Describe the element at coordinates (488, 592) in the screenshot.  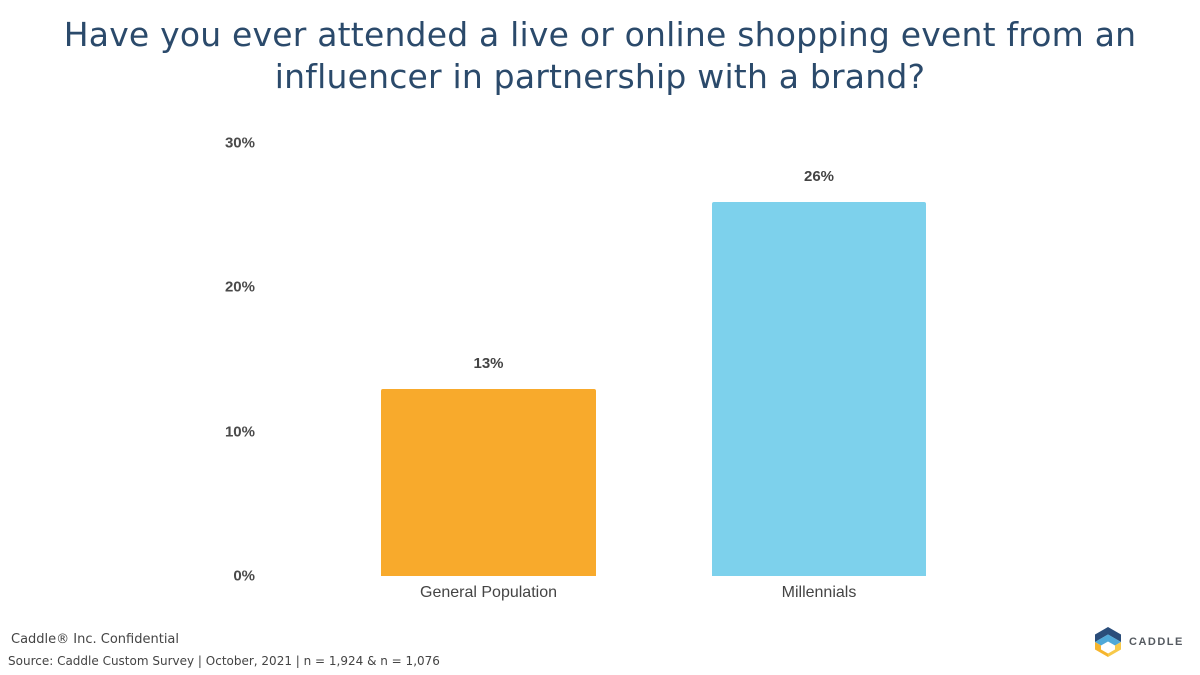
I see `category-label-general-population: General Population` at that location.